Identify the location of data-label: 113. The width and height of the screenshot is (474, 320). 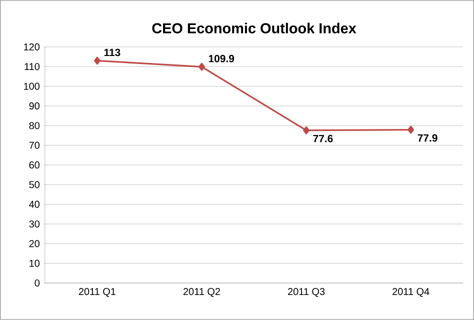
(112, 52).